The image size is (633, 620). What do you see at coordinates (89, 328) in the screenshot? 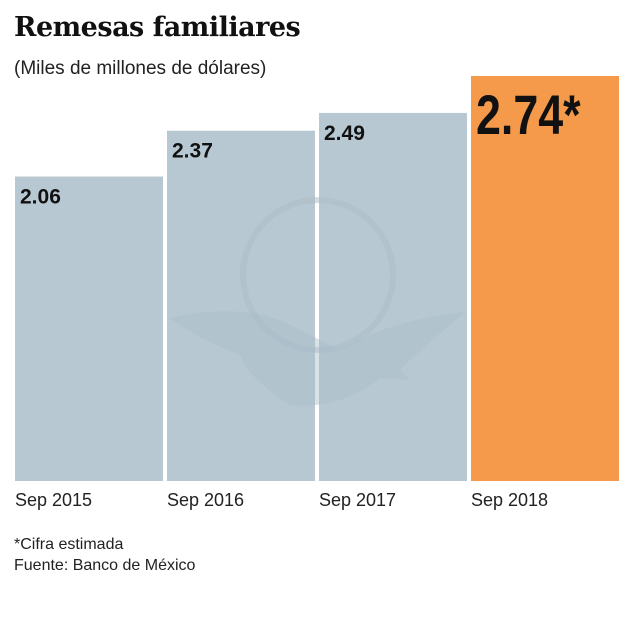
I see `bar-sep-2015` at bounding box center [89, 328].